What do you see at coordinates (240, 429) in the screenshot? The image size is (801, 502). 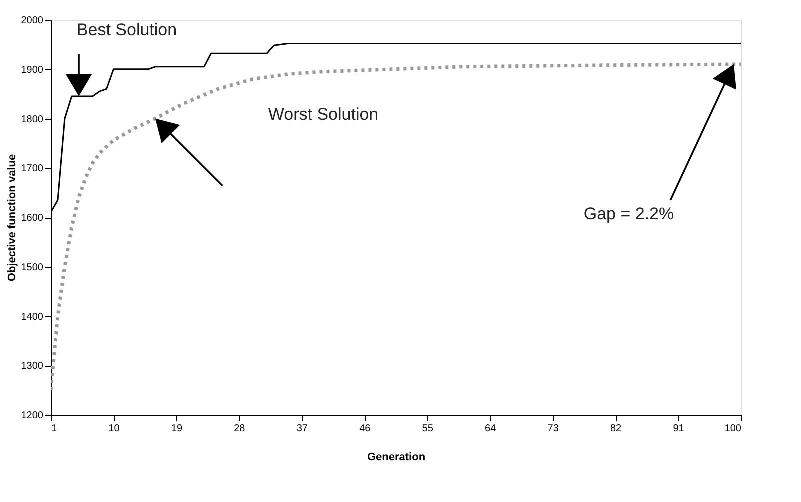 I see `x-tick-label: 28` at bounding box center [240, 429].